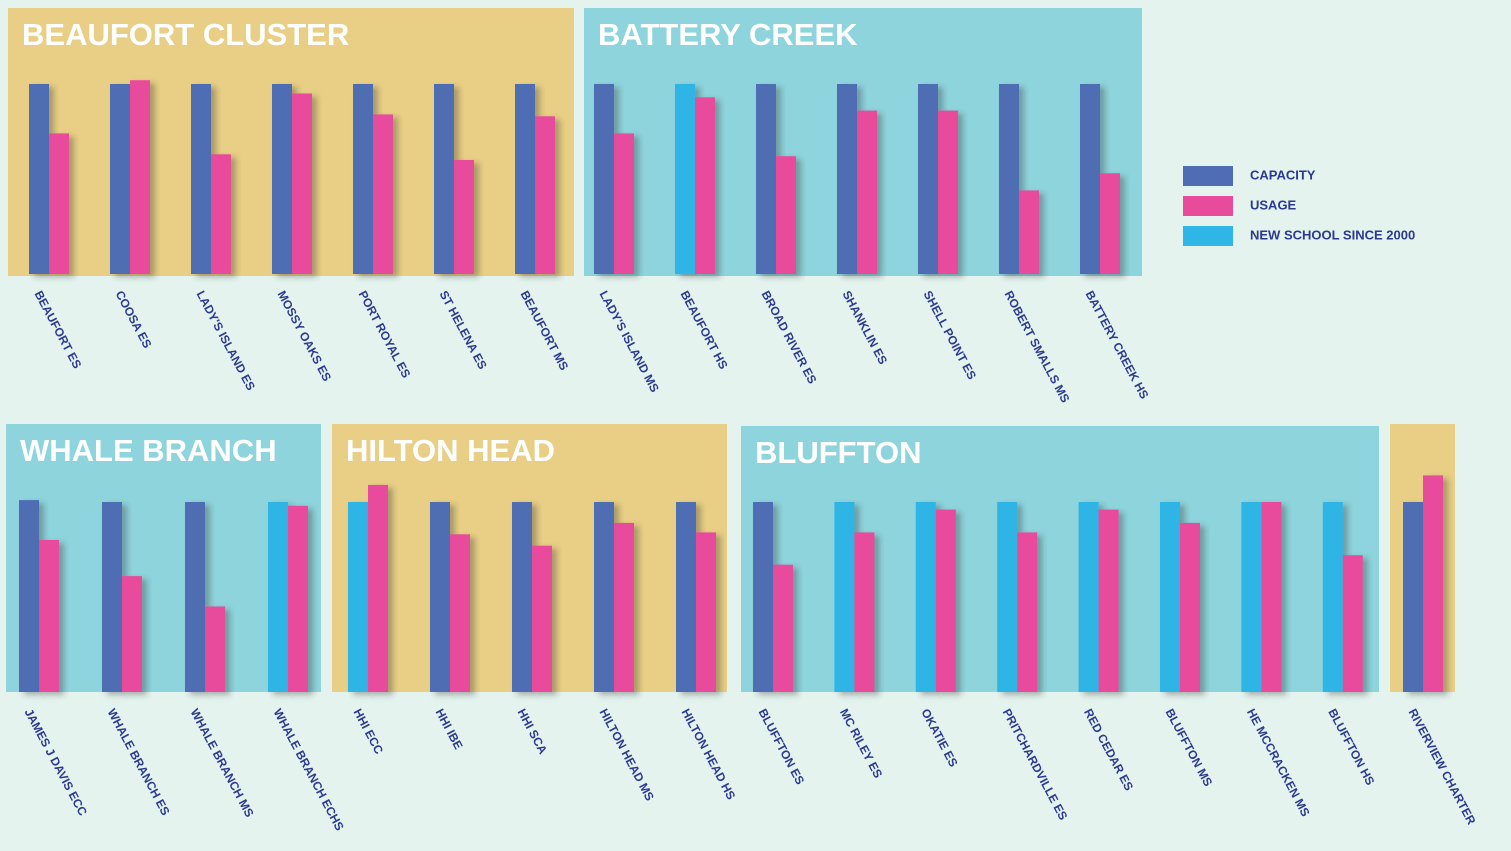  I want to click on panel-title: HILTON HEAD, so click(450, 450).